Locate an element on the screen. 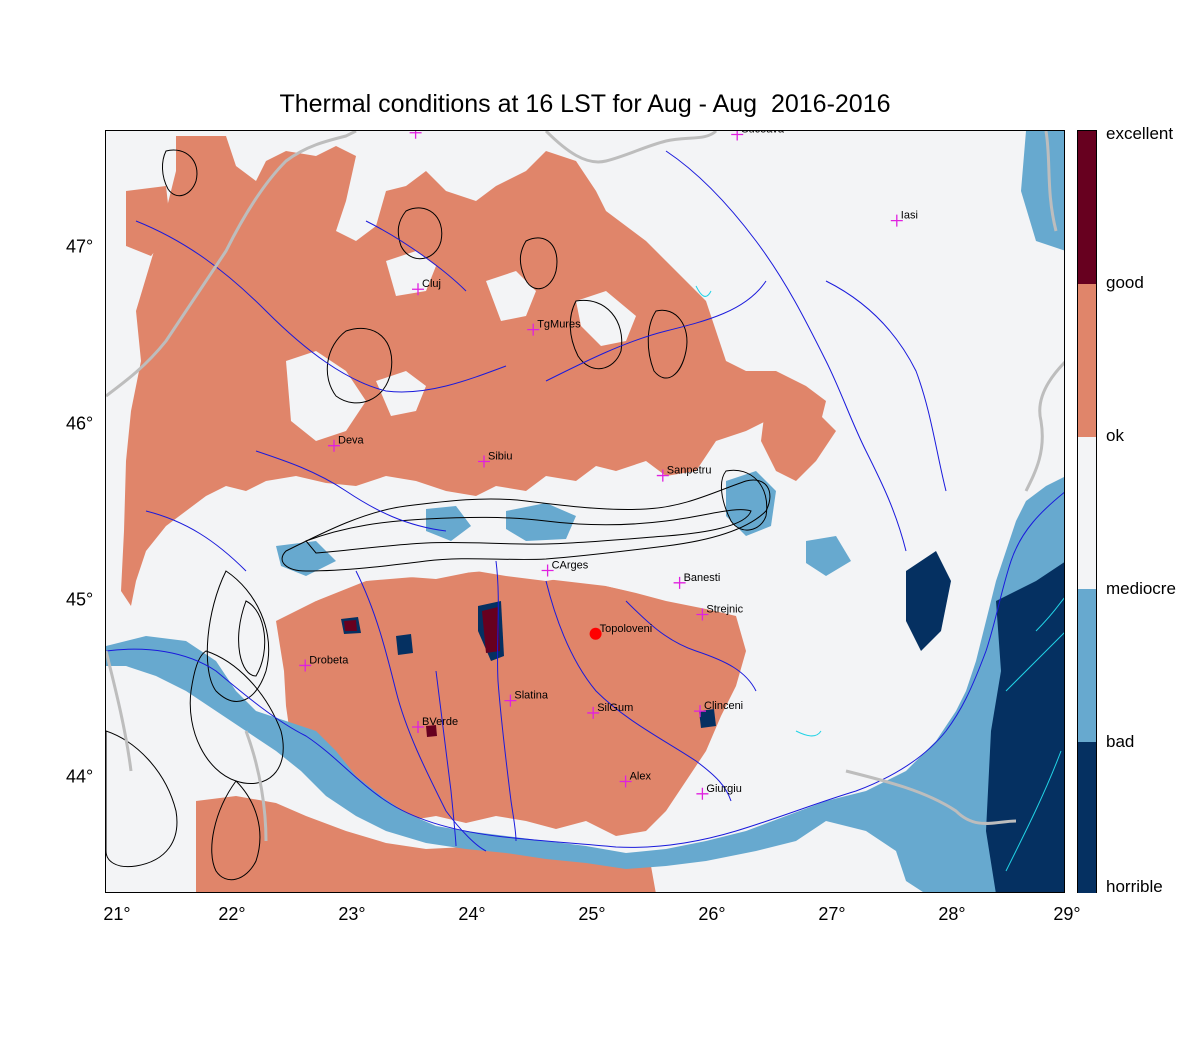 This screenshot has width=1200, height=1050. colorbar-label-excellent: excellent is located at coordinates (1140, 133).